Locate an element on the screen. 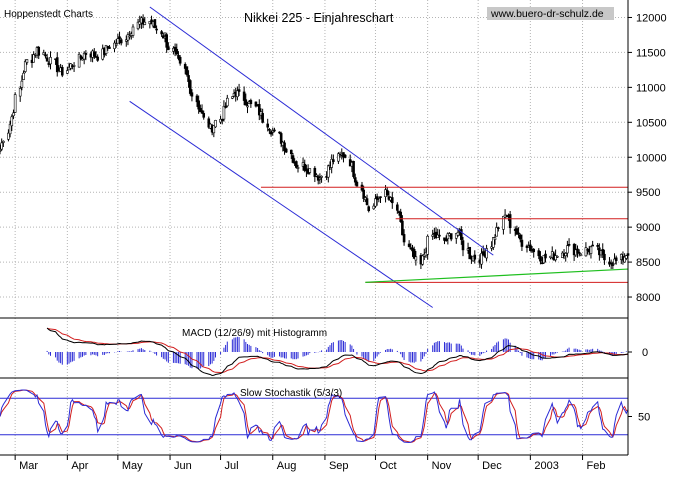 The height and width of the screenshot is (480, 673). macd-signal-line is located at coordinates (338, 350).